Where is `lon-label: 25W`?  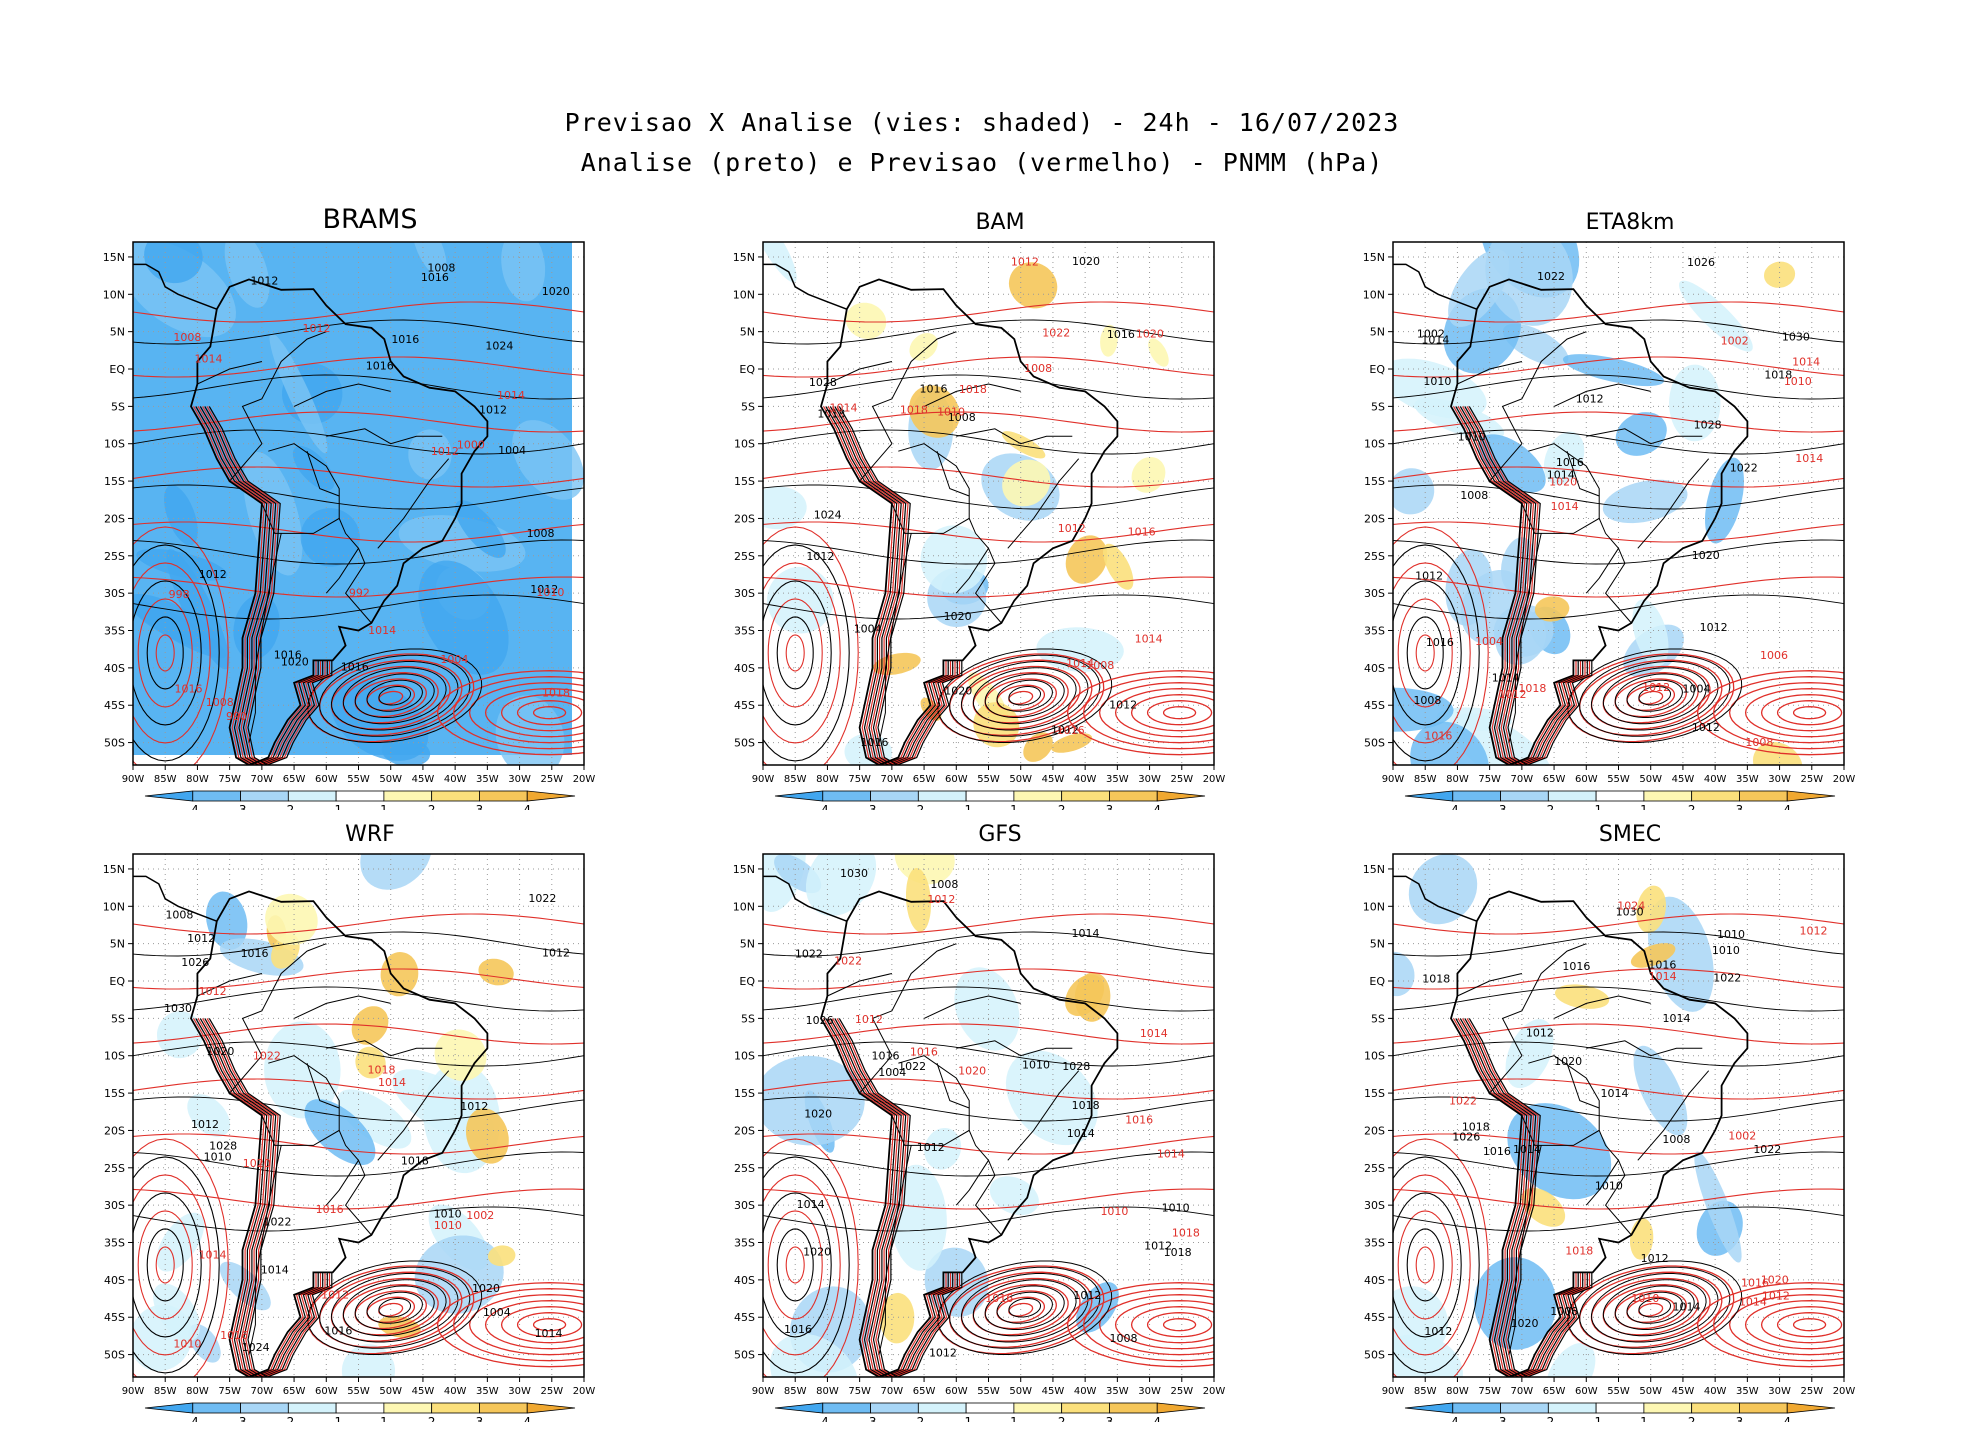
lon-label: 25W is located at coordinates (551, 1391).